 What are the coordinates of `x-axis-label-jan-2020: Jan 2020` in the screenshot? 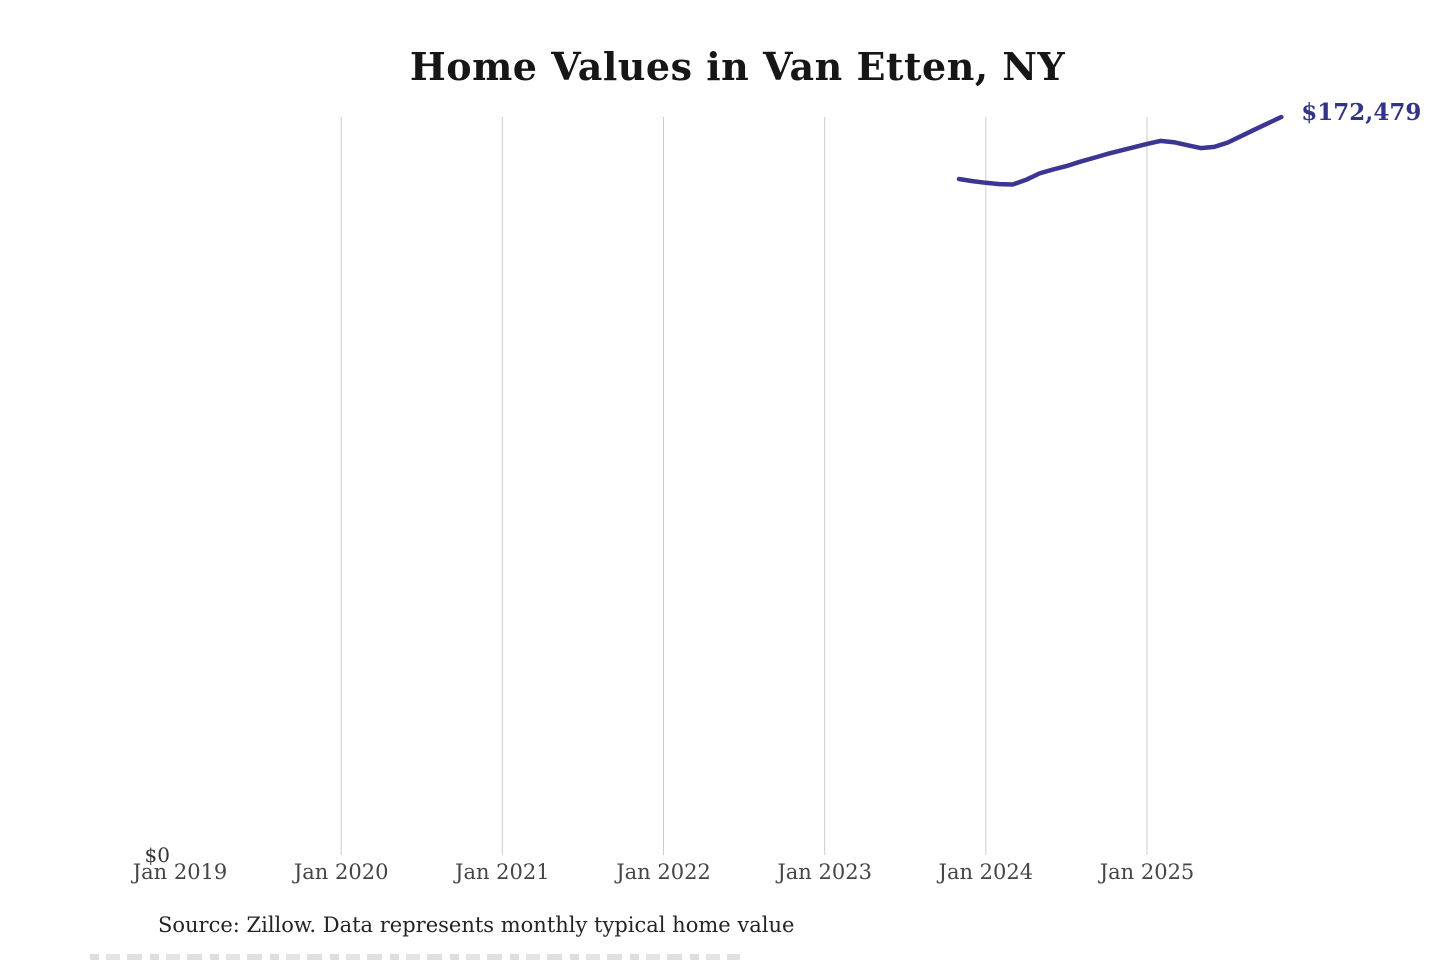 It's located at (340, 872).